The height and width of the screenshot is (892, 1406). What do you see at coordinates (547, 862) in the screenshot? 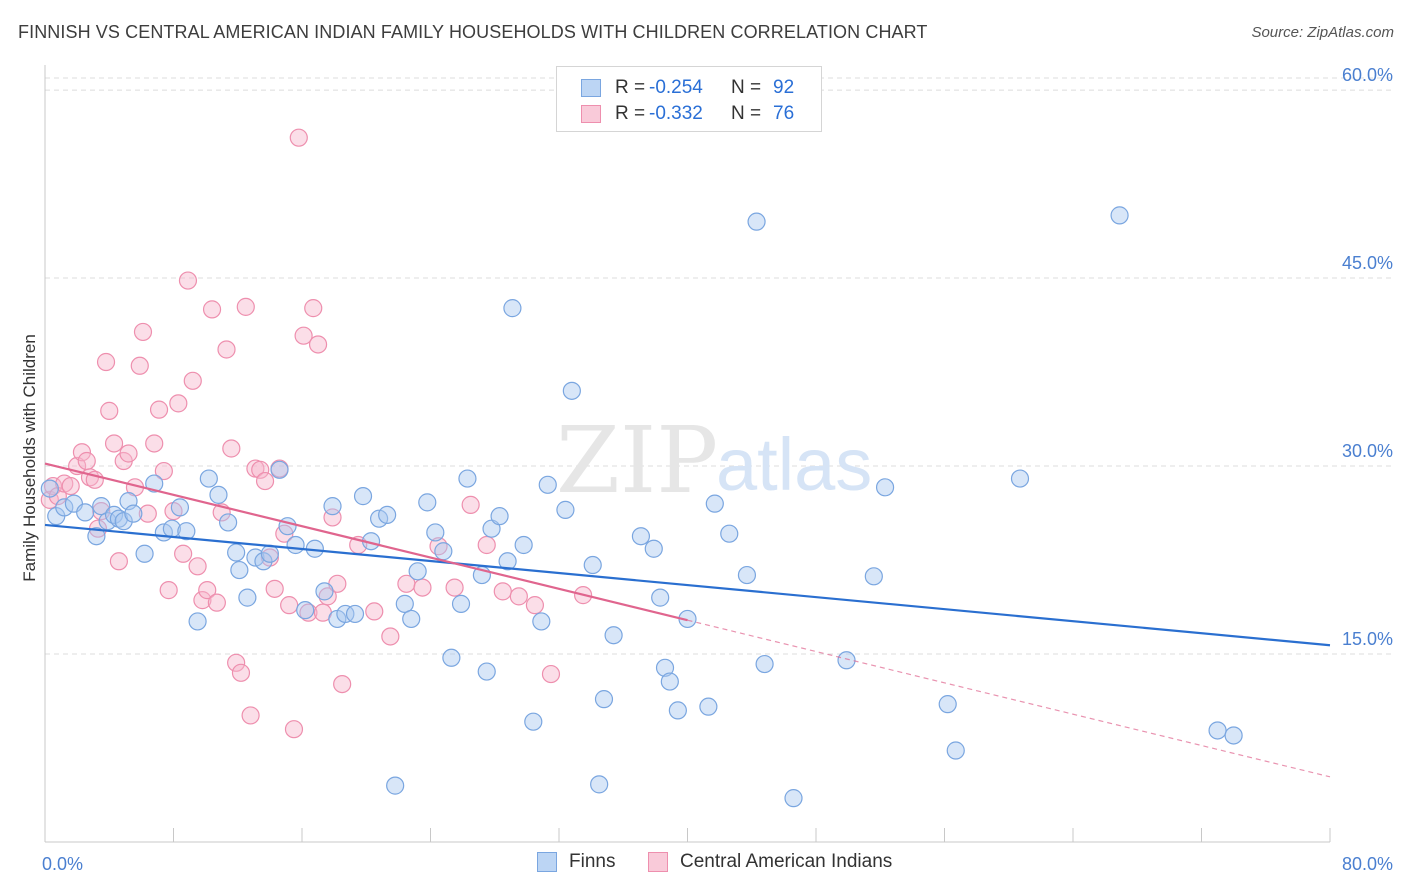
I see `finns-legend-swatch` at bounding box center [547, 862].